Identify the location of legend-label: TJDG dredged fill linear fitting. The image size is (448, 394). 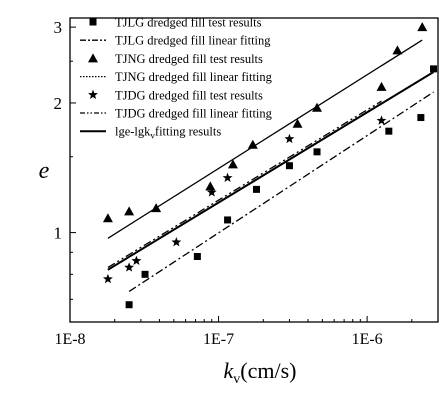
(194, 114).